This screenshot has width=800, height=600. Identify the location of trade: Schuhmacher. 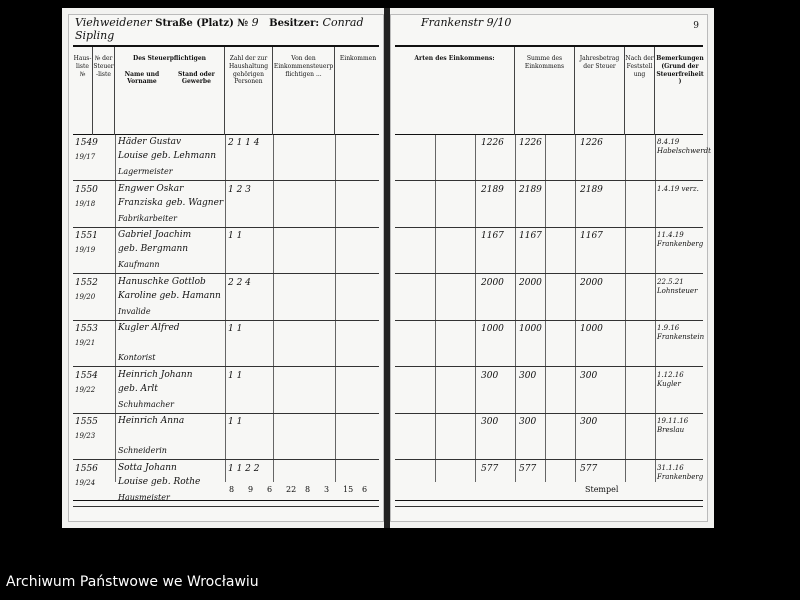
(146, 404).